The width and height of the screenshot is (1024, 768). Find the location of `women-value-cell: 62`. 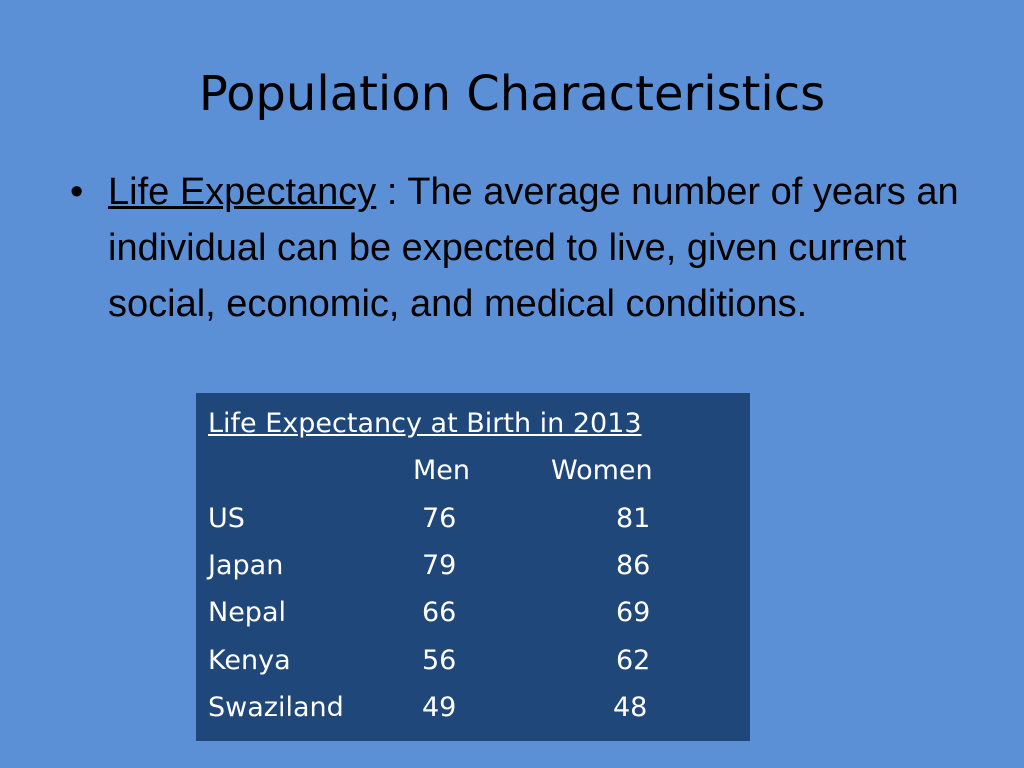

women-value-cell: 62 is located at coordinates (633, 660).